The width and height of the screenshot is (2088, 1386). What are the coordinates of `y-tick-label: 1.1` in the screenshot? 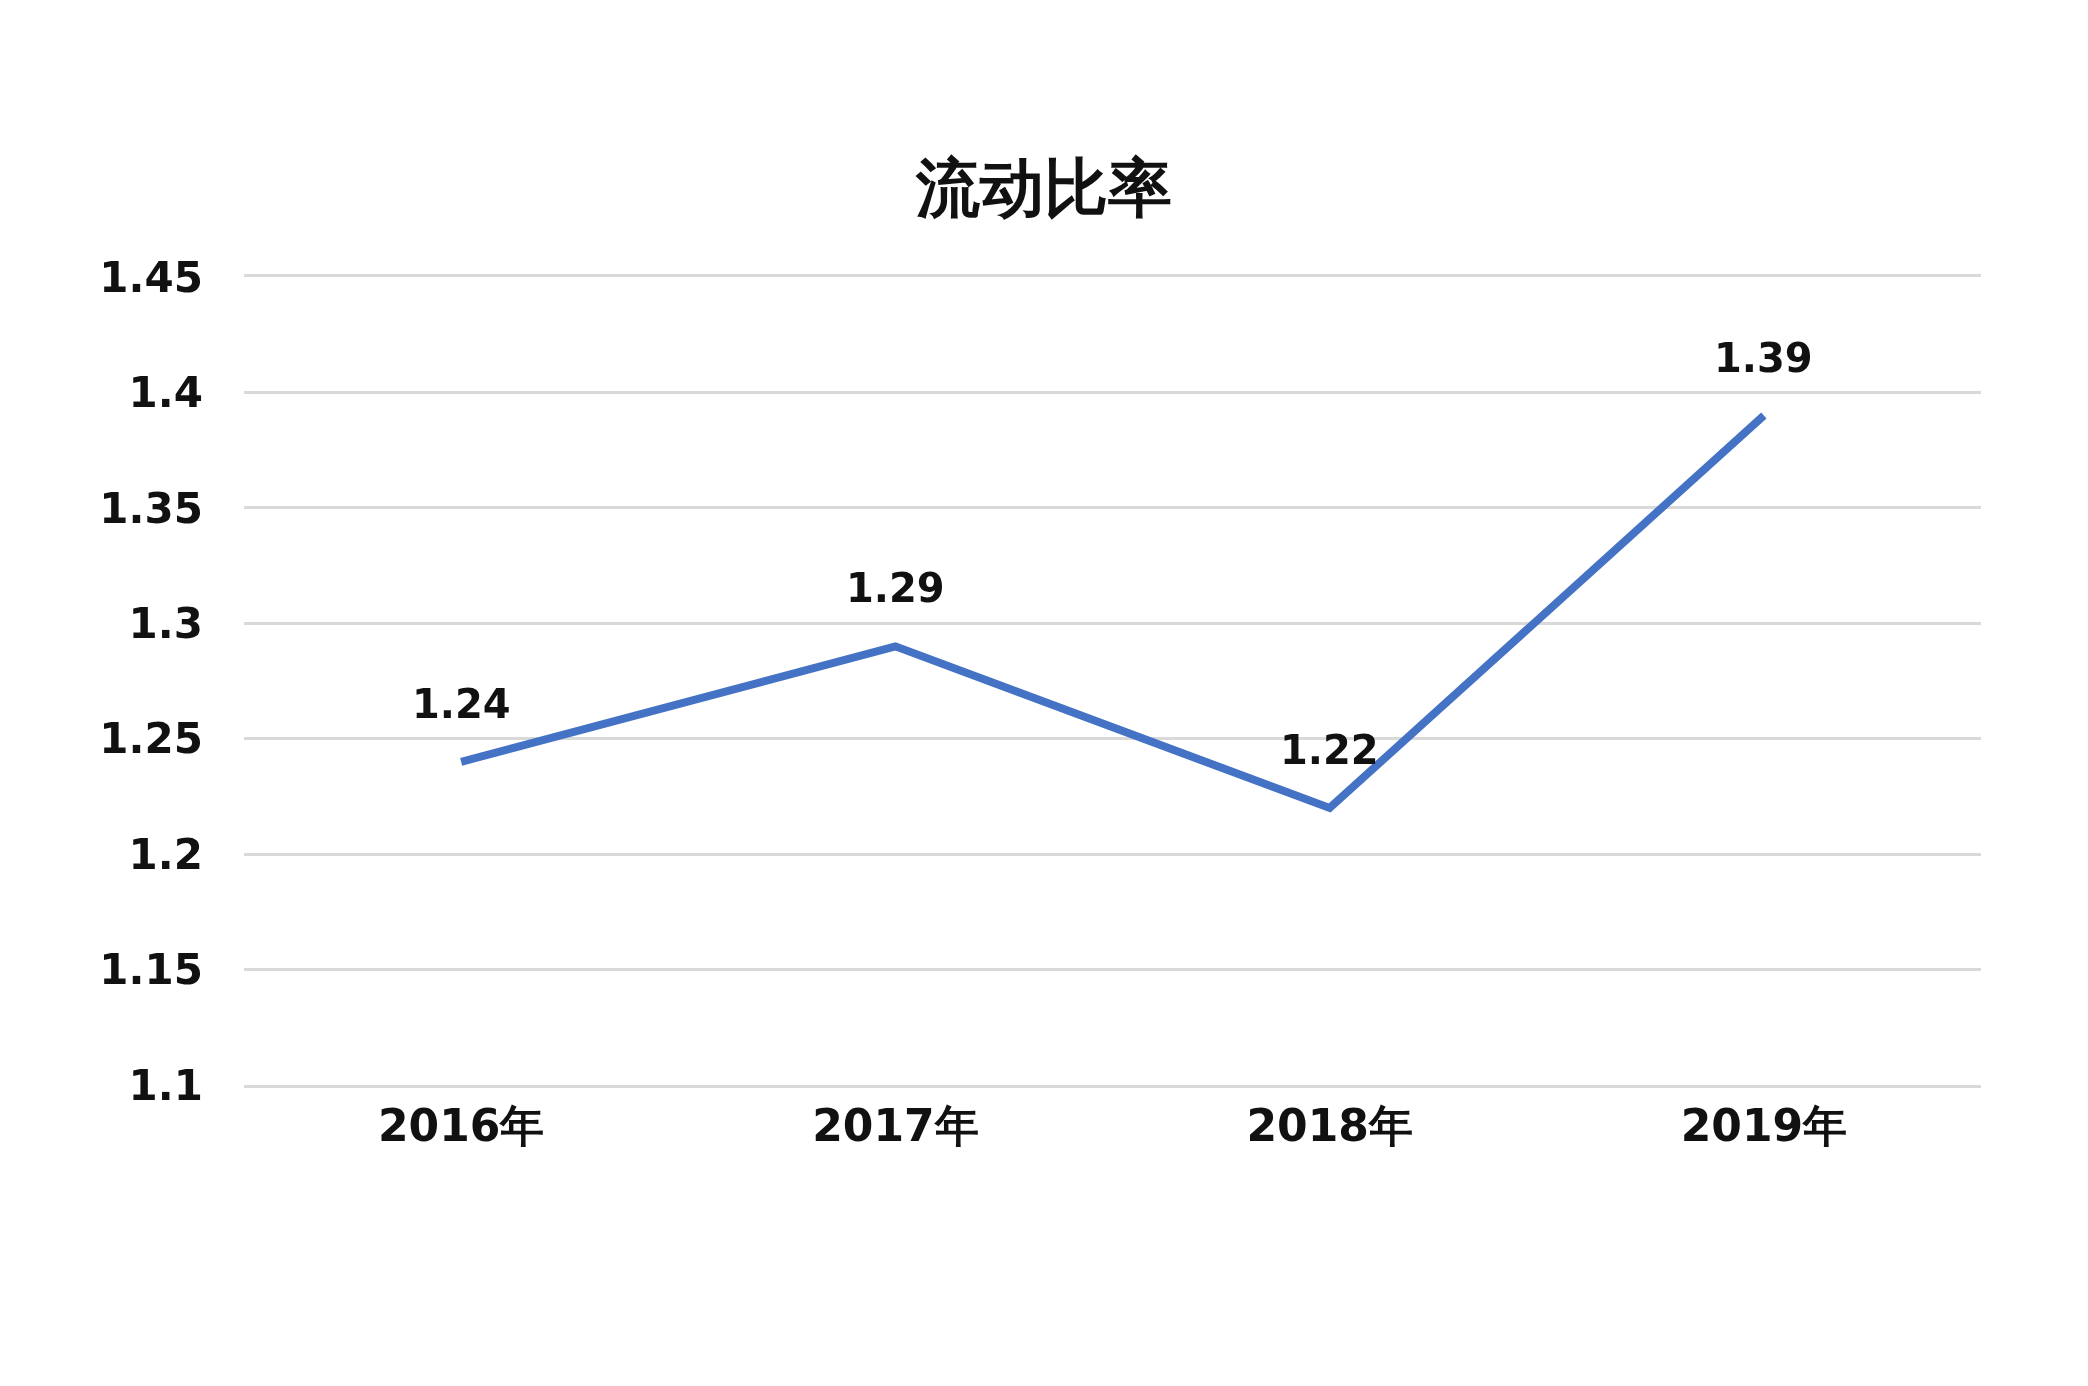 It's located at (165, 1085).